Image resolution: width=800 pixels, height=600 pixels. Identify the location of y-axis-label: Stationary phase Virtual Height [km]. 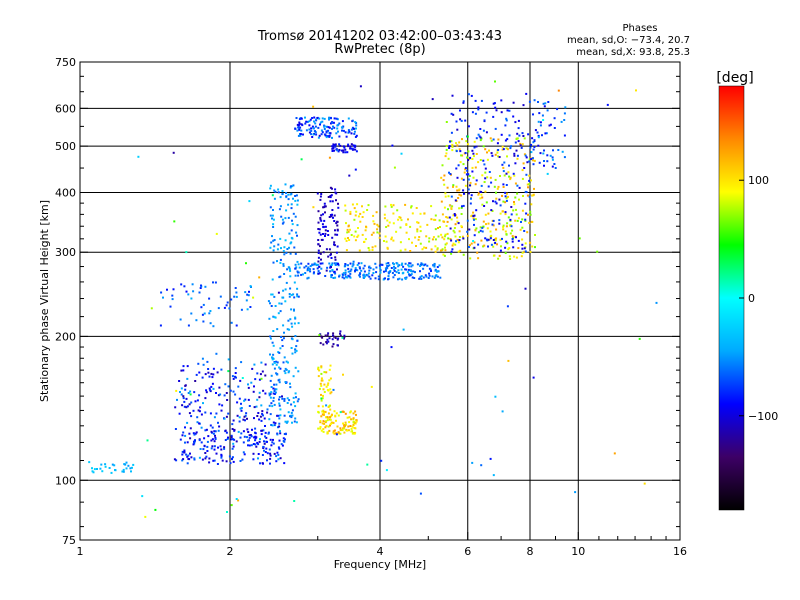
(44, 301).